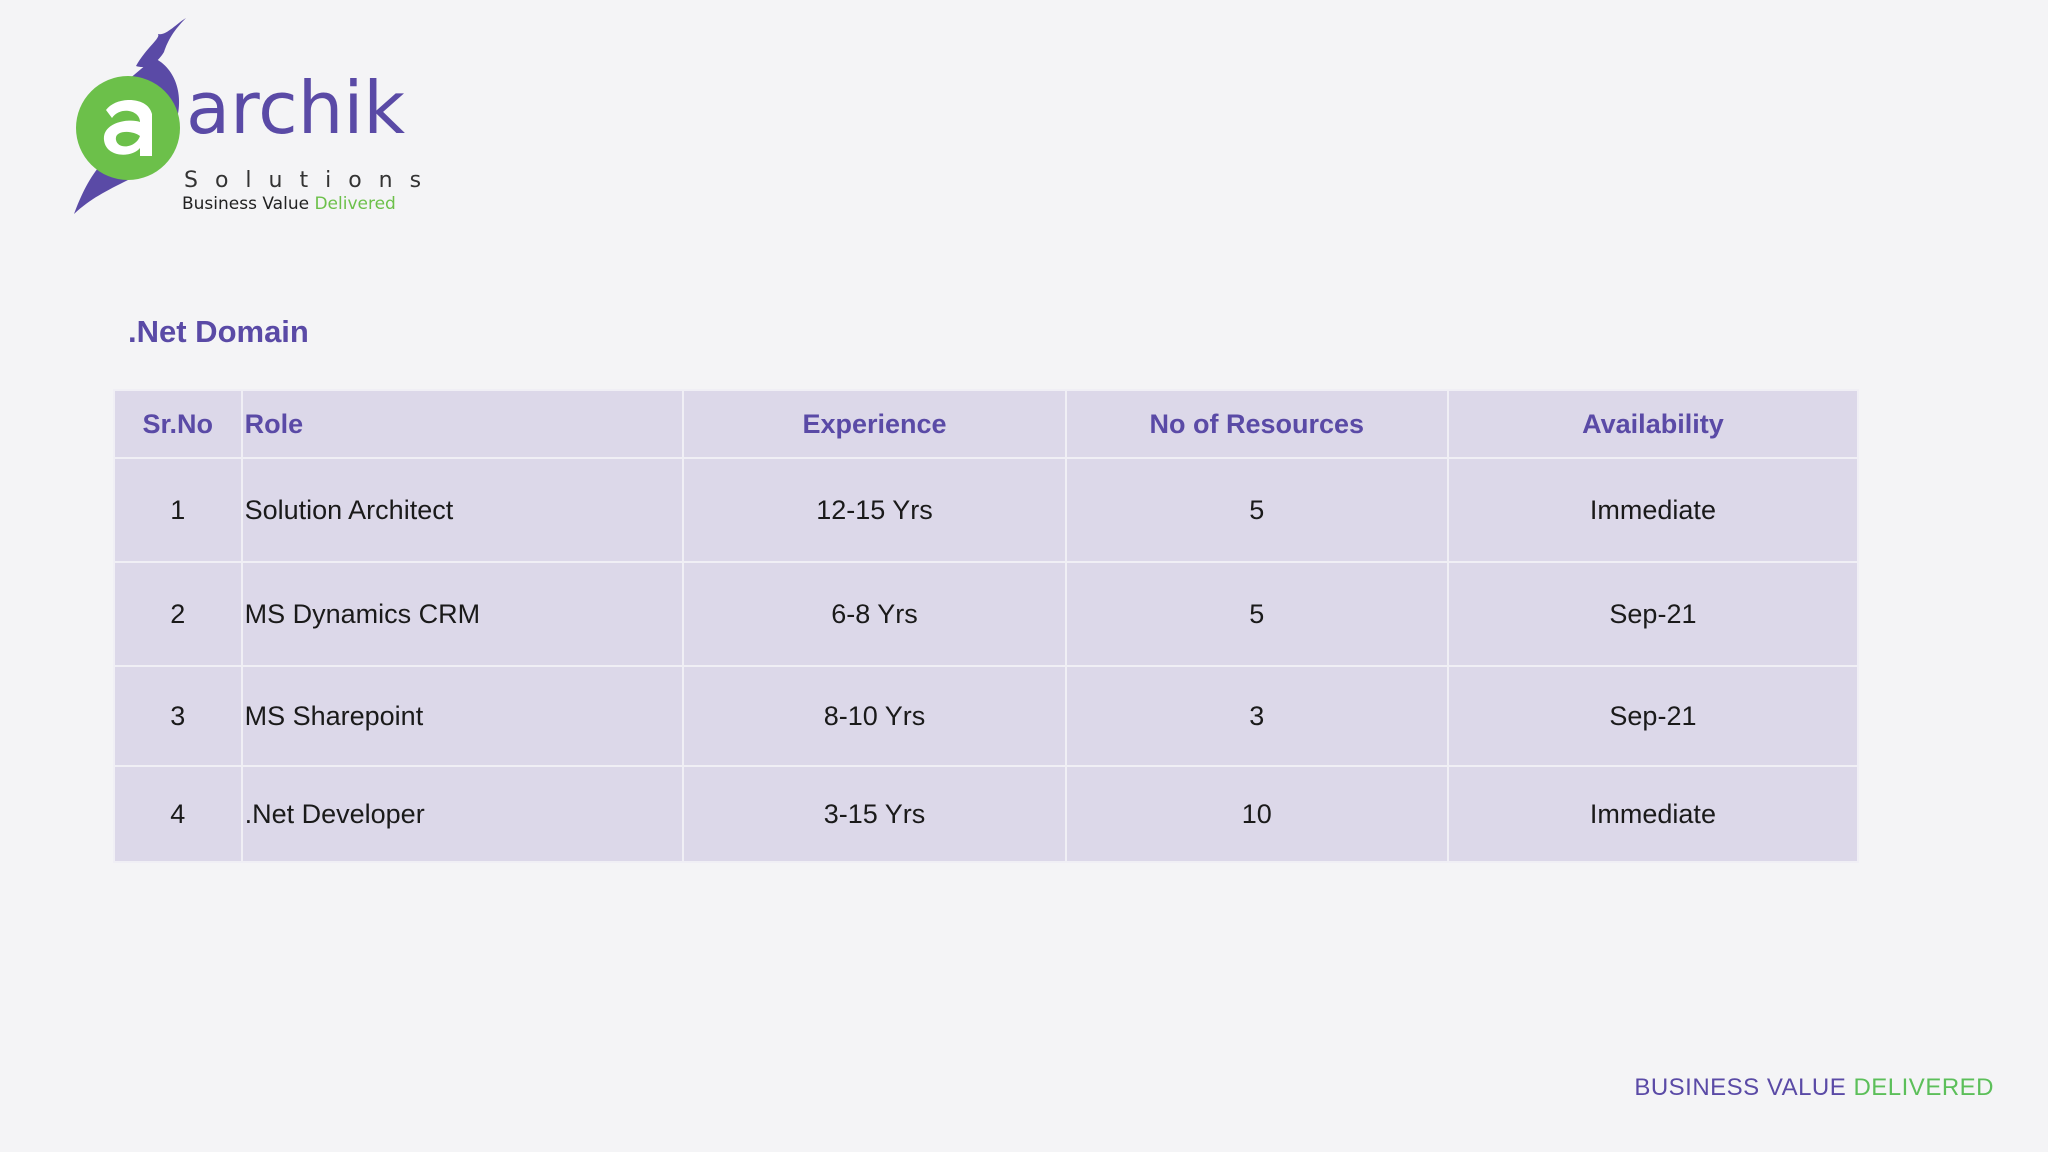 This screenshot has width=2048, height=1152. I want to click on cell-resources: 10, so click(1256, 814).